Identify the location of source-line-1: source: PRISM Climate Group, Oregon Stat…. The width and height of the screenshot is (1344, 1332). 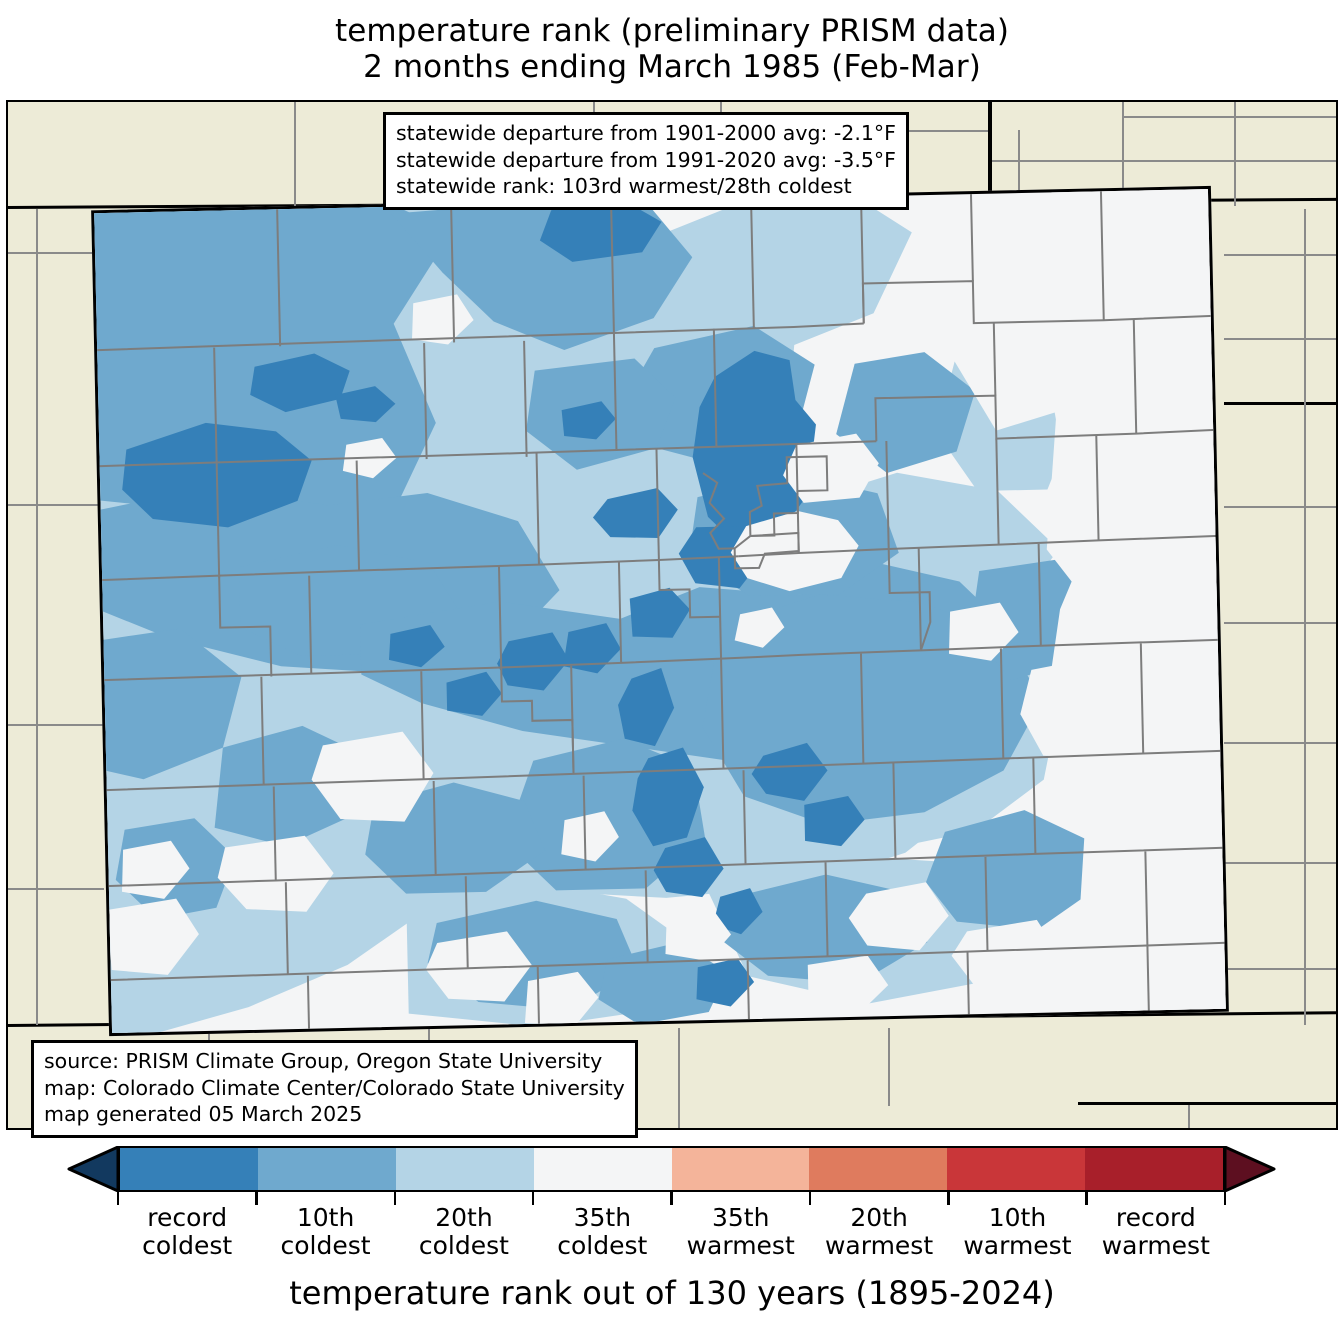
(323, 1061).